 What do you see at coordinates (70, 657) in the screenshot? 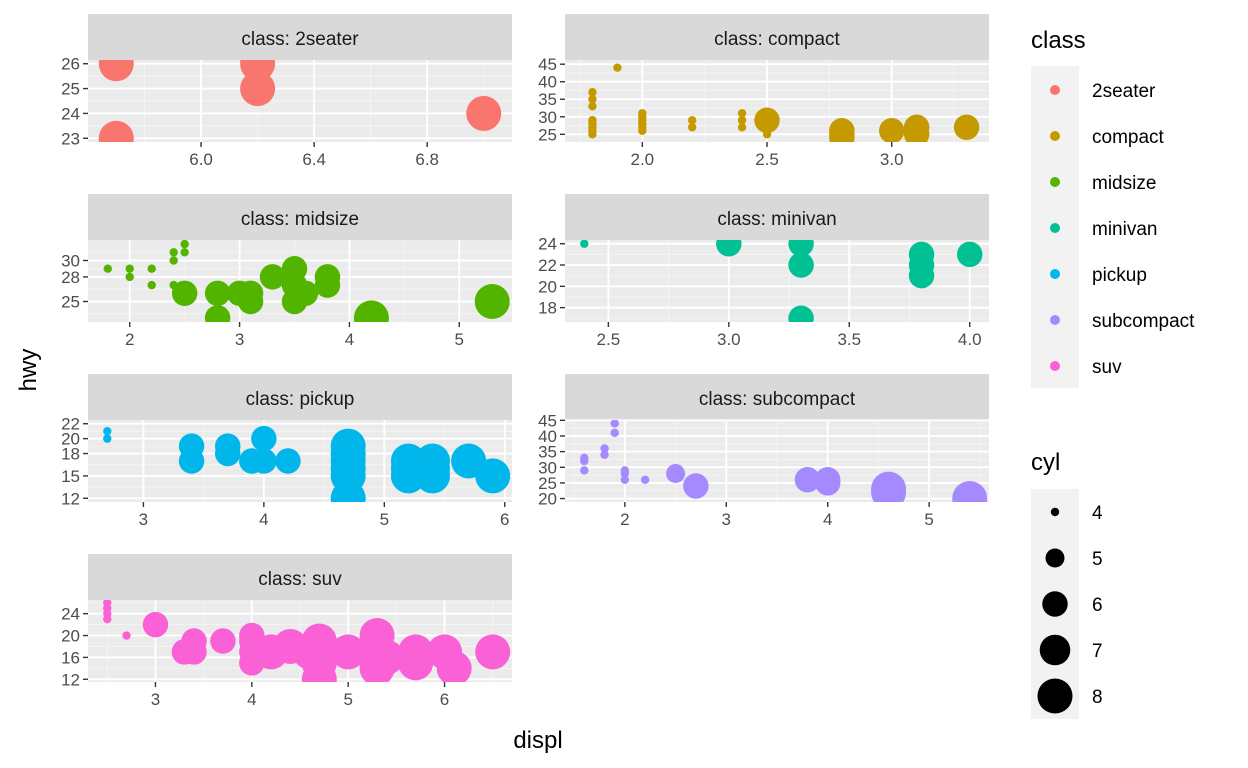
I see `y-tick-label: 16` at bounding box center [70, 657].